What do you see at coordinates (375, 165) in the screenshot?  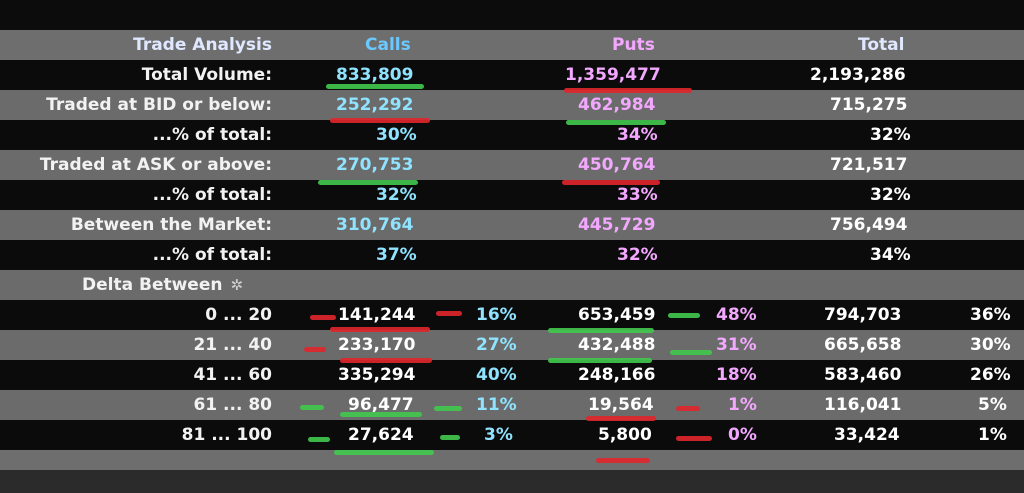 I see `calls-value: 270,753` at bounding box center [375, 165].